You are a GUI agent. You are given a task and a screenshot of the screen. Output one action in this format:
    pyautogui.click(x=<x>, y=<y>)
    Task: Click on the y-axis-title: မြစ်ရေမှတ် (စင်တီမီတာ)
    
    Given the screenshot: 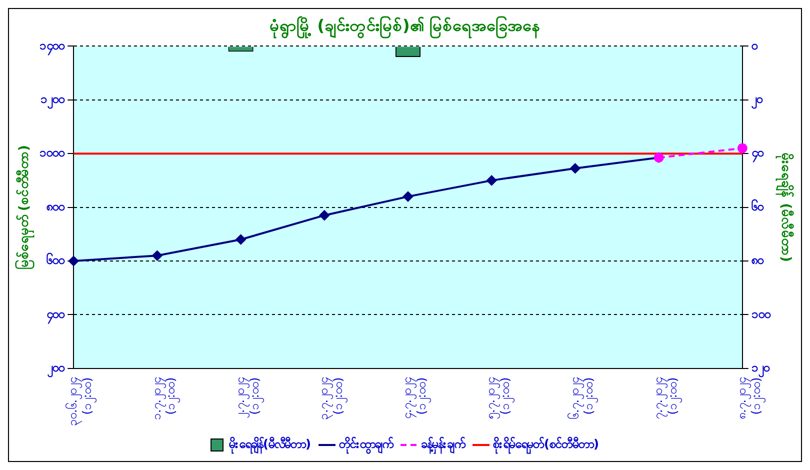 What is the action you would take?
    pyautogui.click(x=25, y=207)
    